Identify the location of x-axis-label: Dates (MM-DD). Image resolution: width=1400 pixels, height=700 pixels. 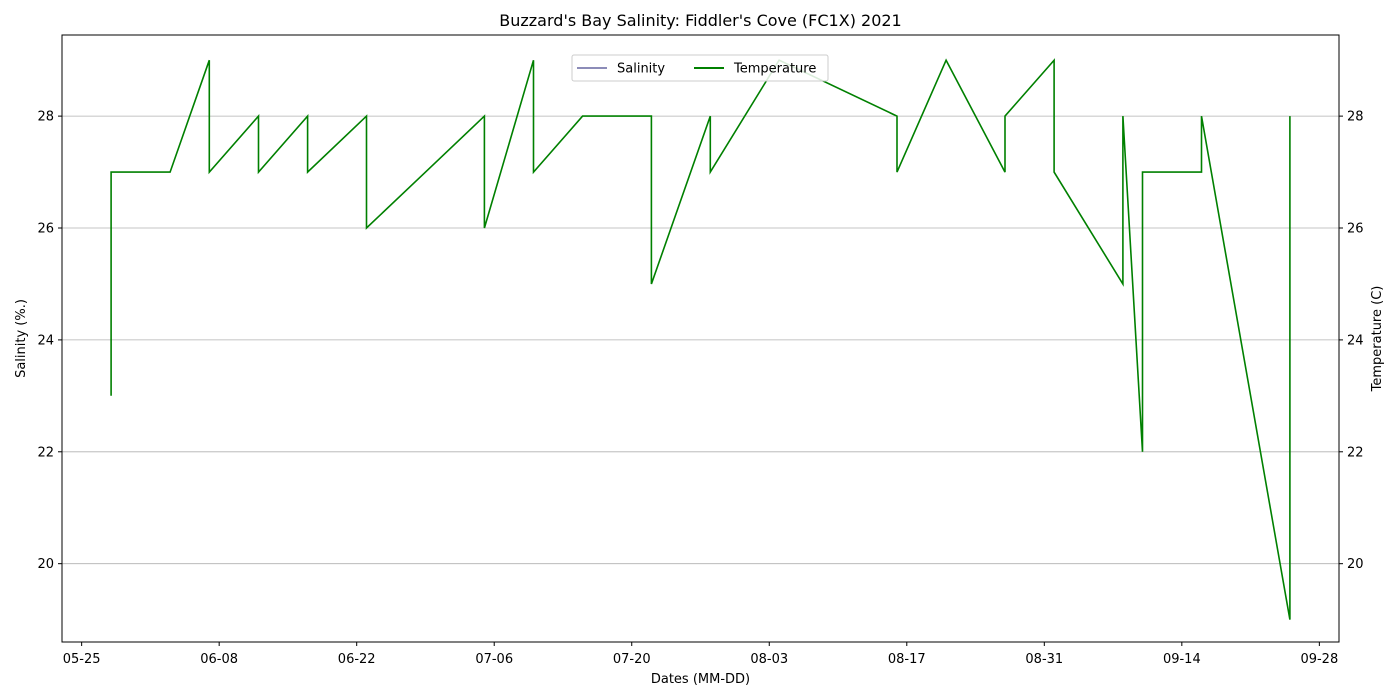
(700, 679).